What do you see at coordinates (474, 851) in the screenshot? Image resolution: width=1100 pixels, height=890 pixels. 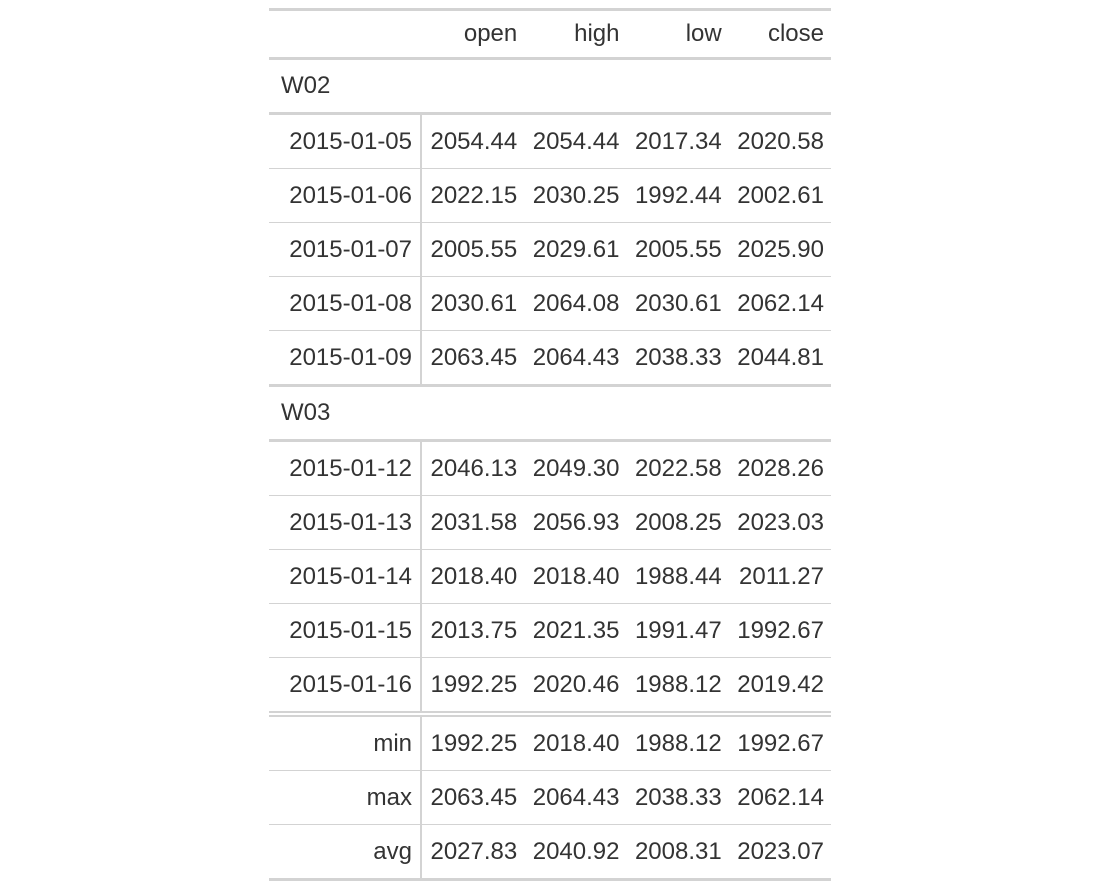 I see `summary-open: 2027.83` at bounding box center [474, 851].